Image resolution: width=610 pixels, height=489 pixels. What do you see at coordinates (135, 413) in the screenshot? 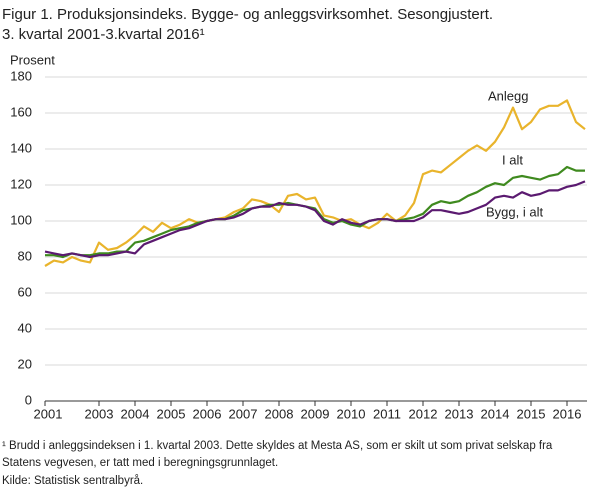
I see `x-tick-label: 2004` at bounding box center [135, 413].